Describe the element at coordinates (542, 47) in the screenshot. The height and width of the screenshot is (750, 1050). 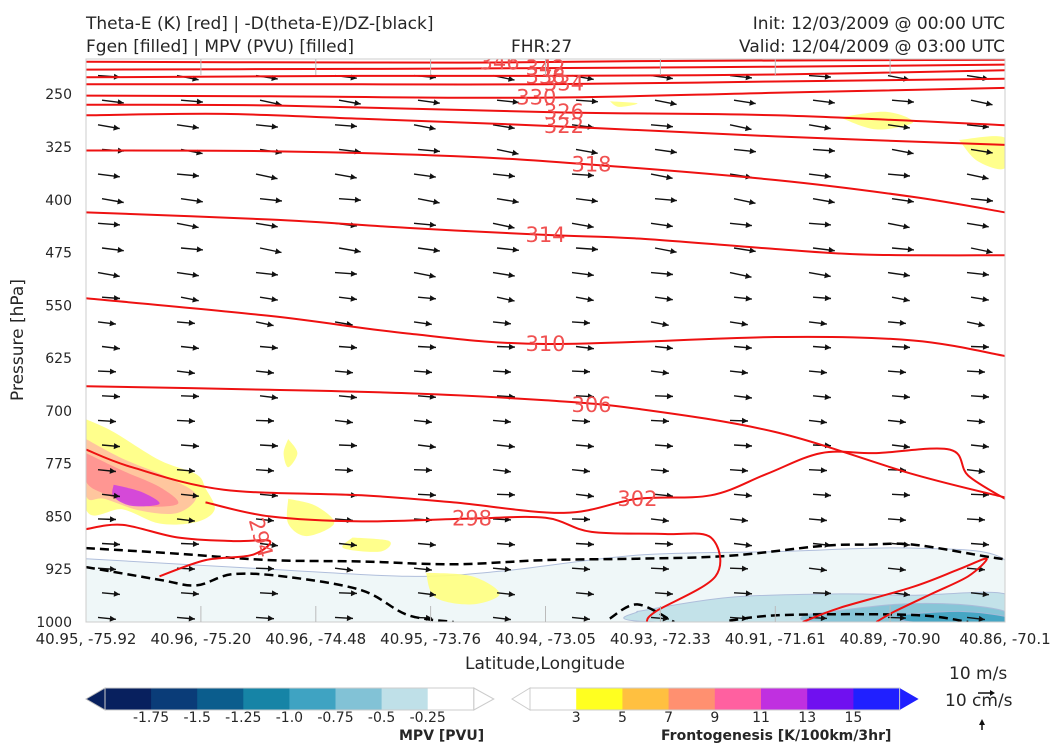
I see `forecast-hour: FHR:27` at that location.